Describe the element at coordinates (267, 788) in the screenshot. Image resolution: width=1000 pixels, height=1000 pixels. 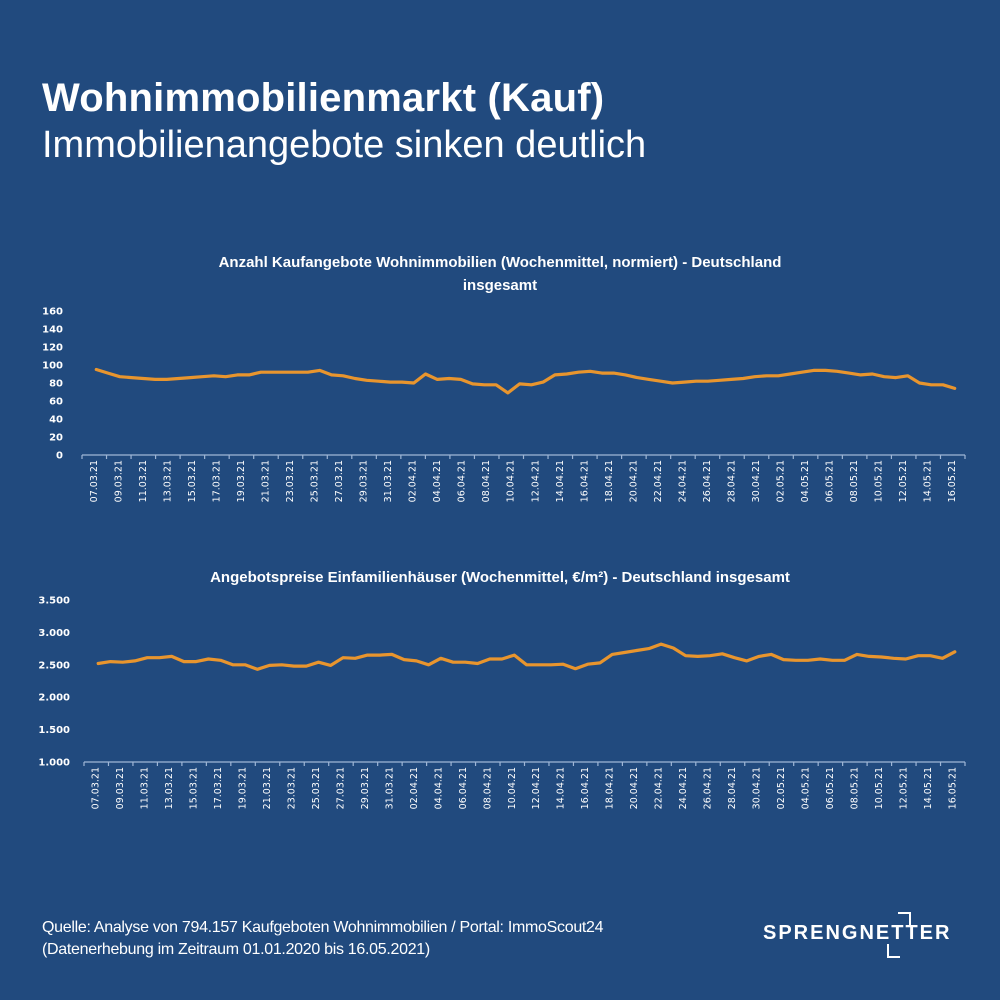
I see `chart-2-xtick-label: 21.03.21` at that location.